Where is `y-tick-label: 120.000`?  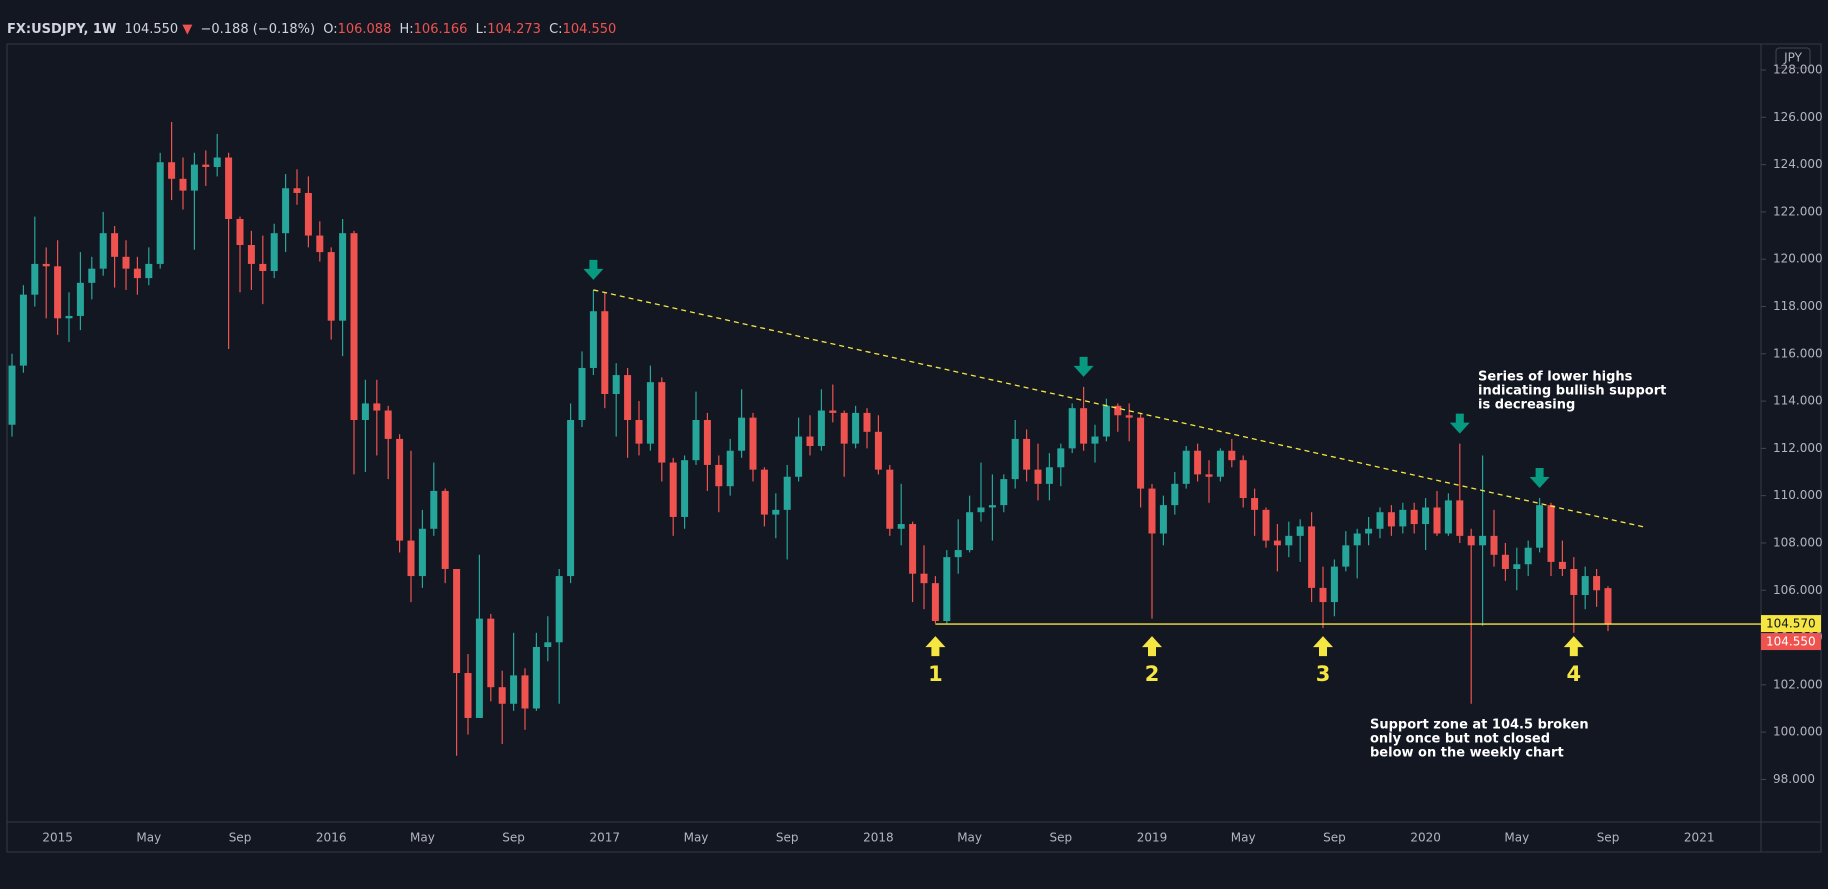
y-tick-label: 120.000 is located at coordinates (1798, 259).